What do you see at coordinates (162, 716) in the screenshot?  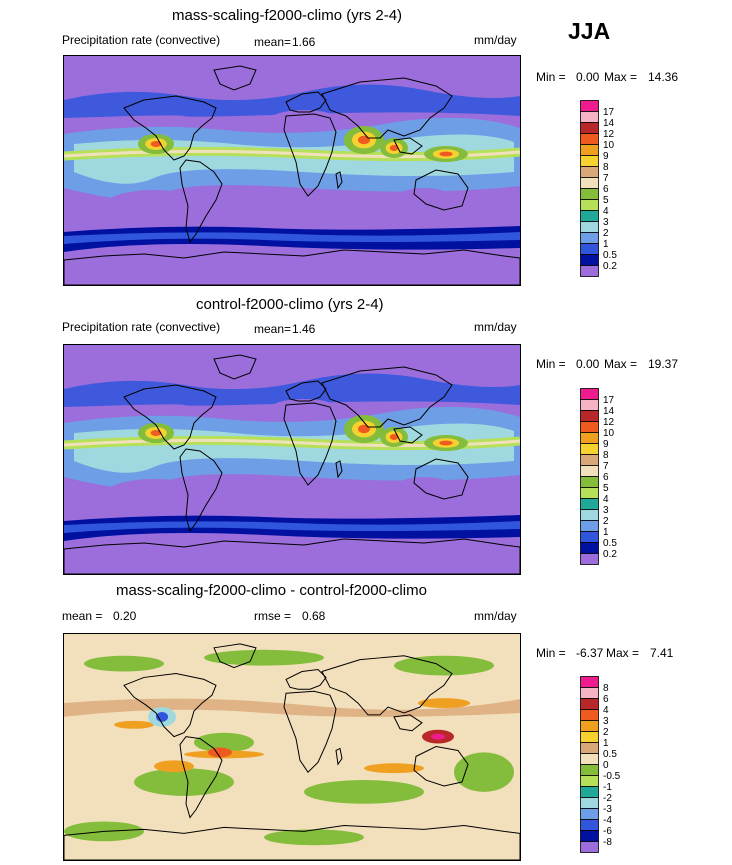 I see `negative-anomaly-core` at bounding box center [162, 716].